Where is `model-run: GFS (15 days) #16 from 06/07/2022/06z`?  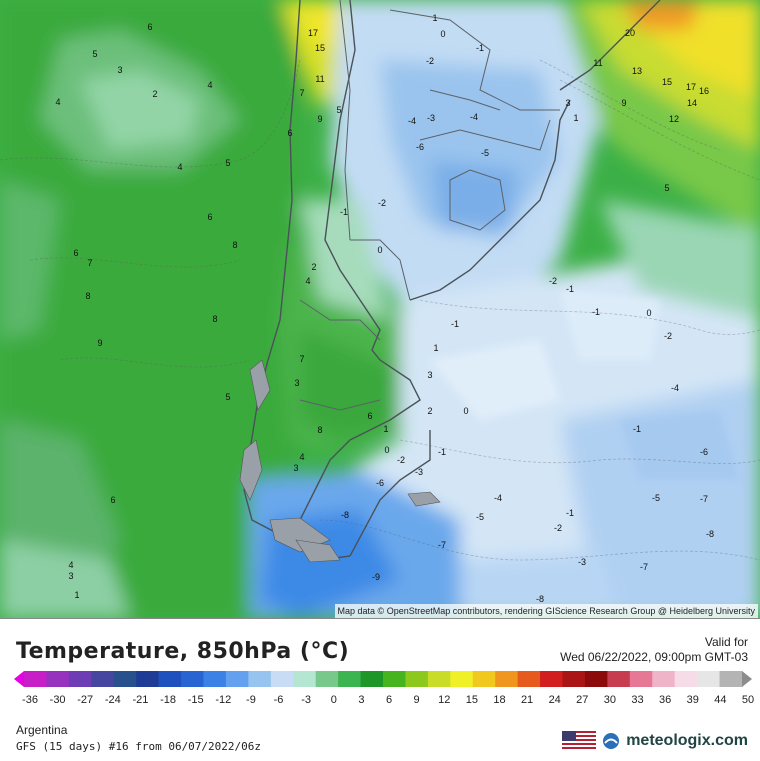
model-run: GFS (15 days) #16 from 06/07/2022/06z is located at coordinates (139, 746).